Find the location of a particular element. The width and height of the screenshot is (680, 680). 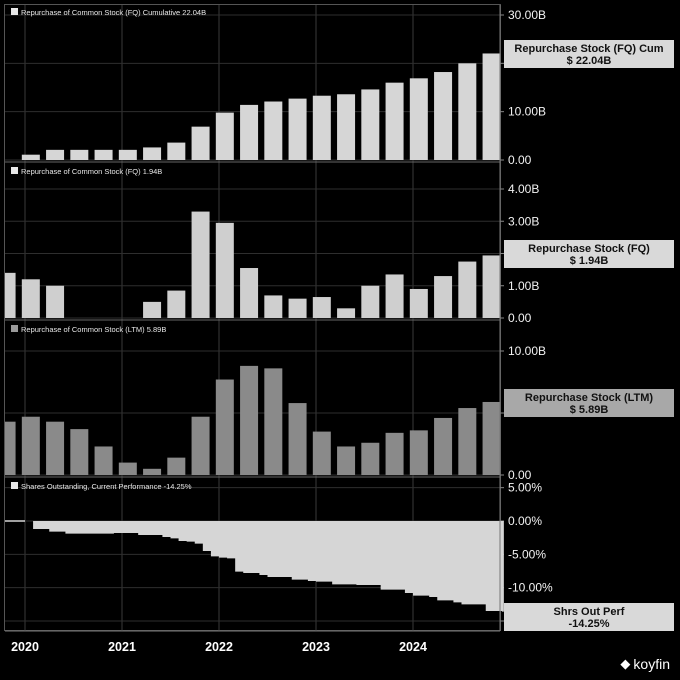

badge-value: -14.25% is located at coordinates (589, 624).